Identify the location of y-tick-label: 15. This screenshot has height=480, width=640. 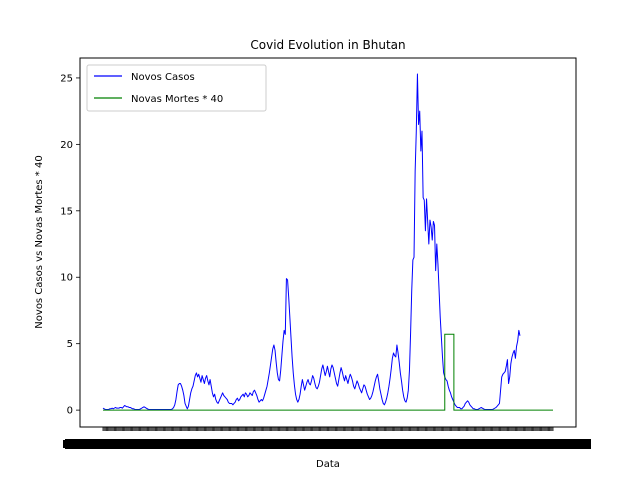
(66, 211).